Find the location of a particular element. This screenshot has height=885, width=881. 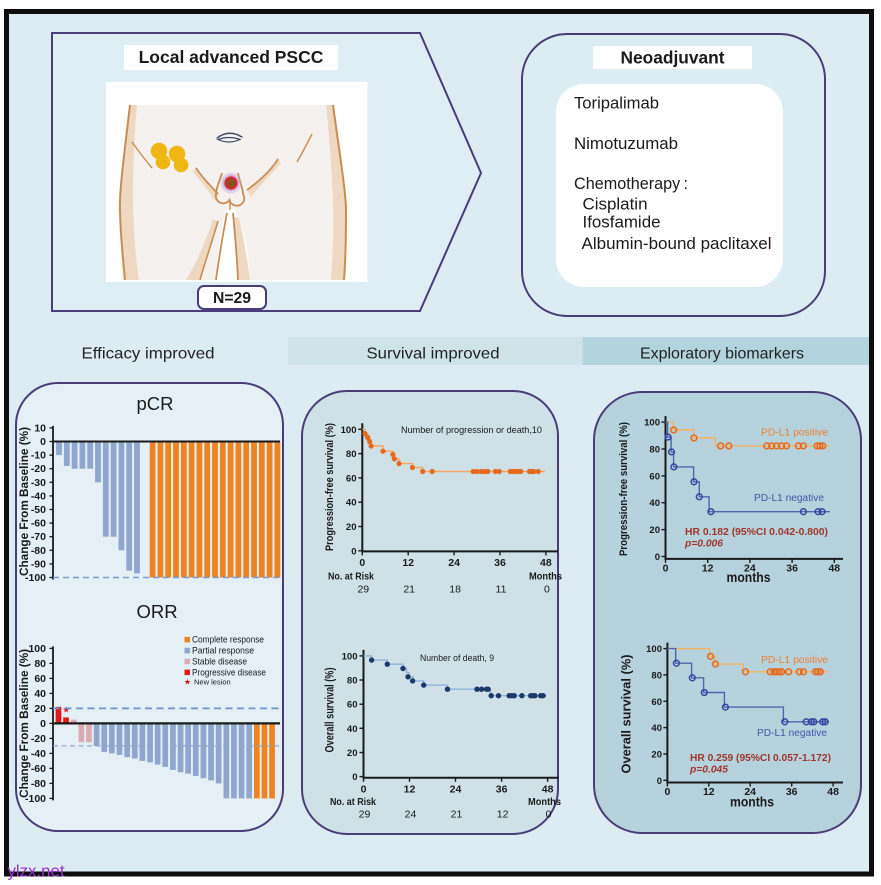

svg-text: HR 0.259 (95%CI 0.057-1.172) is located at coordinates (760, 758).